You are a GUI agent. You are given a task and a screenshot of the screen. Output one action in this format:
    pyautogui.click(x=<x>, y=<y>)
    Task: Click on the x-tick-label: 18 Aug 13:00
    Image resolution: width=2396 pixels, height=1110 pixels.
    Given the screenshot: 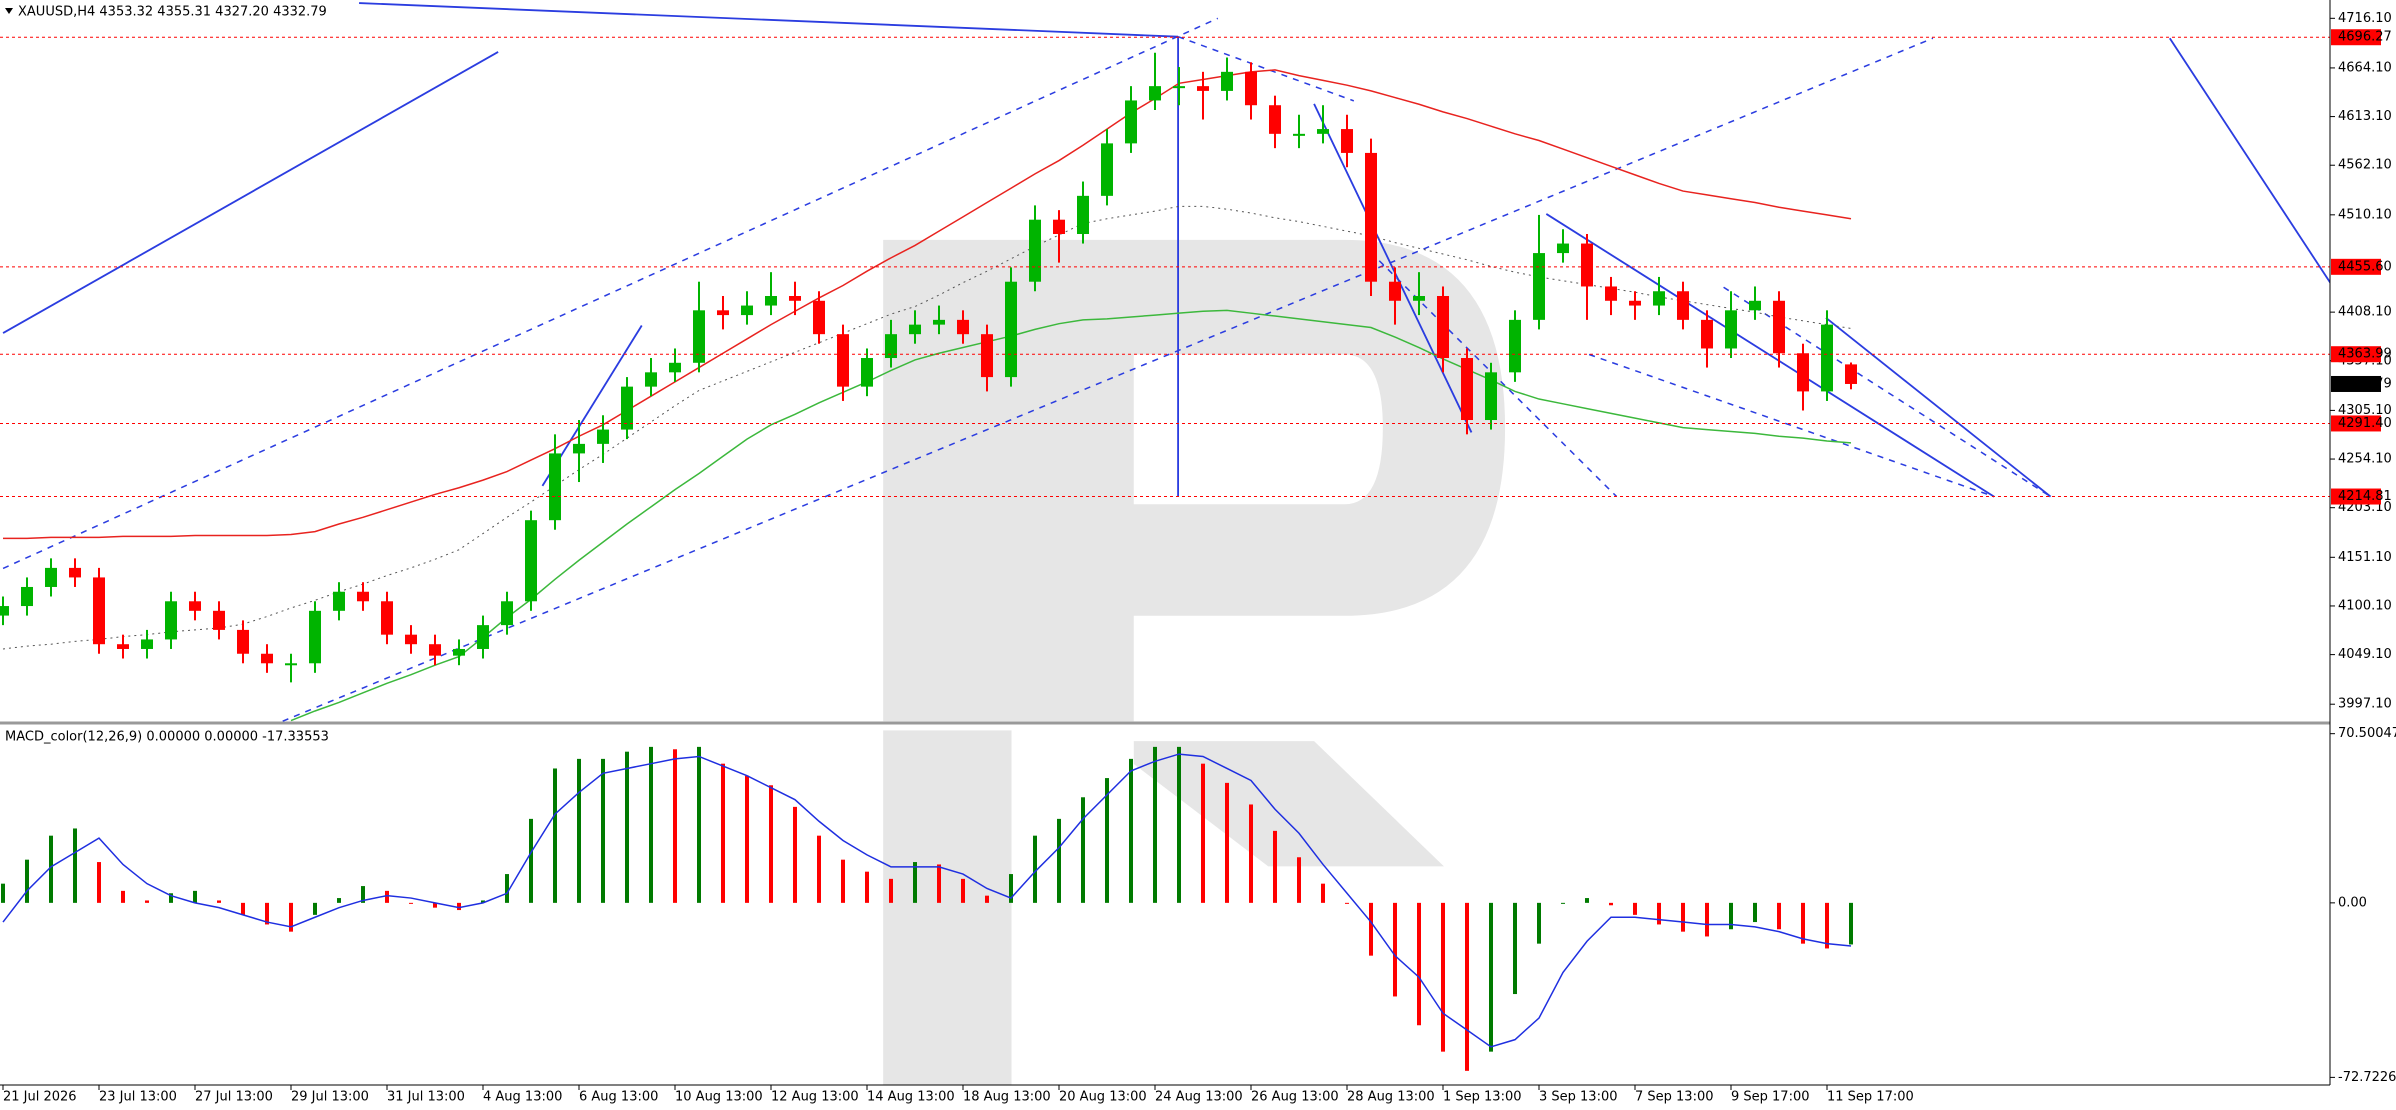 What is the action you would take?
    pyautogui.click(x=1007, y=1097)
    